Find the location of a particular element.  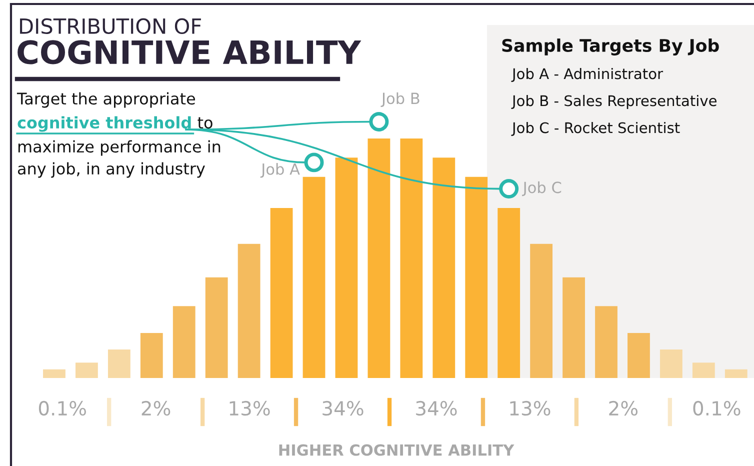

annotation: maximize performance in is located at coordinates (119, 148).